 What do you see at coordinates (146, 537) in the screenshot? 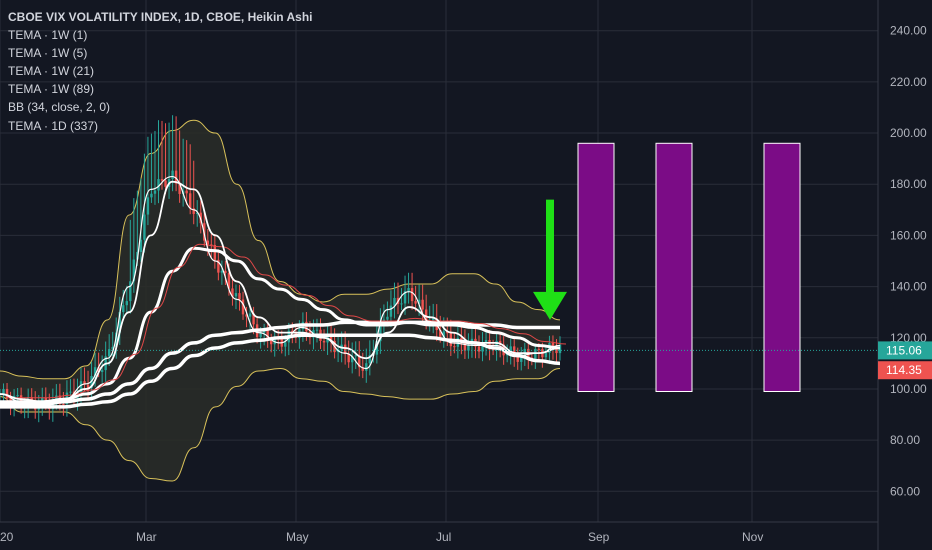
I see `x-tick-label: Mar` at bounding box center [146, 537].